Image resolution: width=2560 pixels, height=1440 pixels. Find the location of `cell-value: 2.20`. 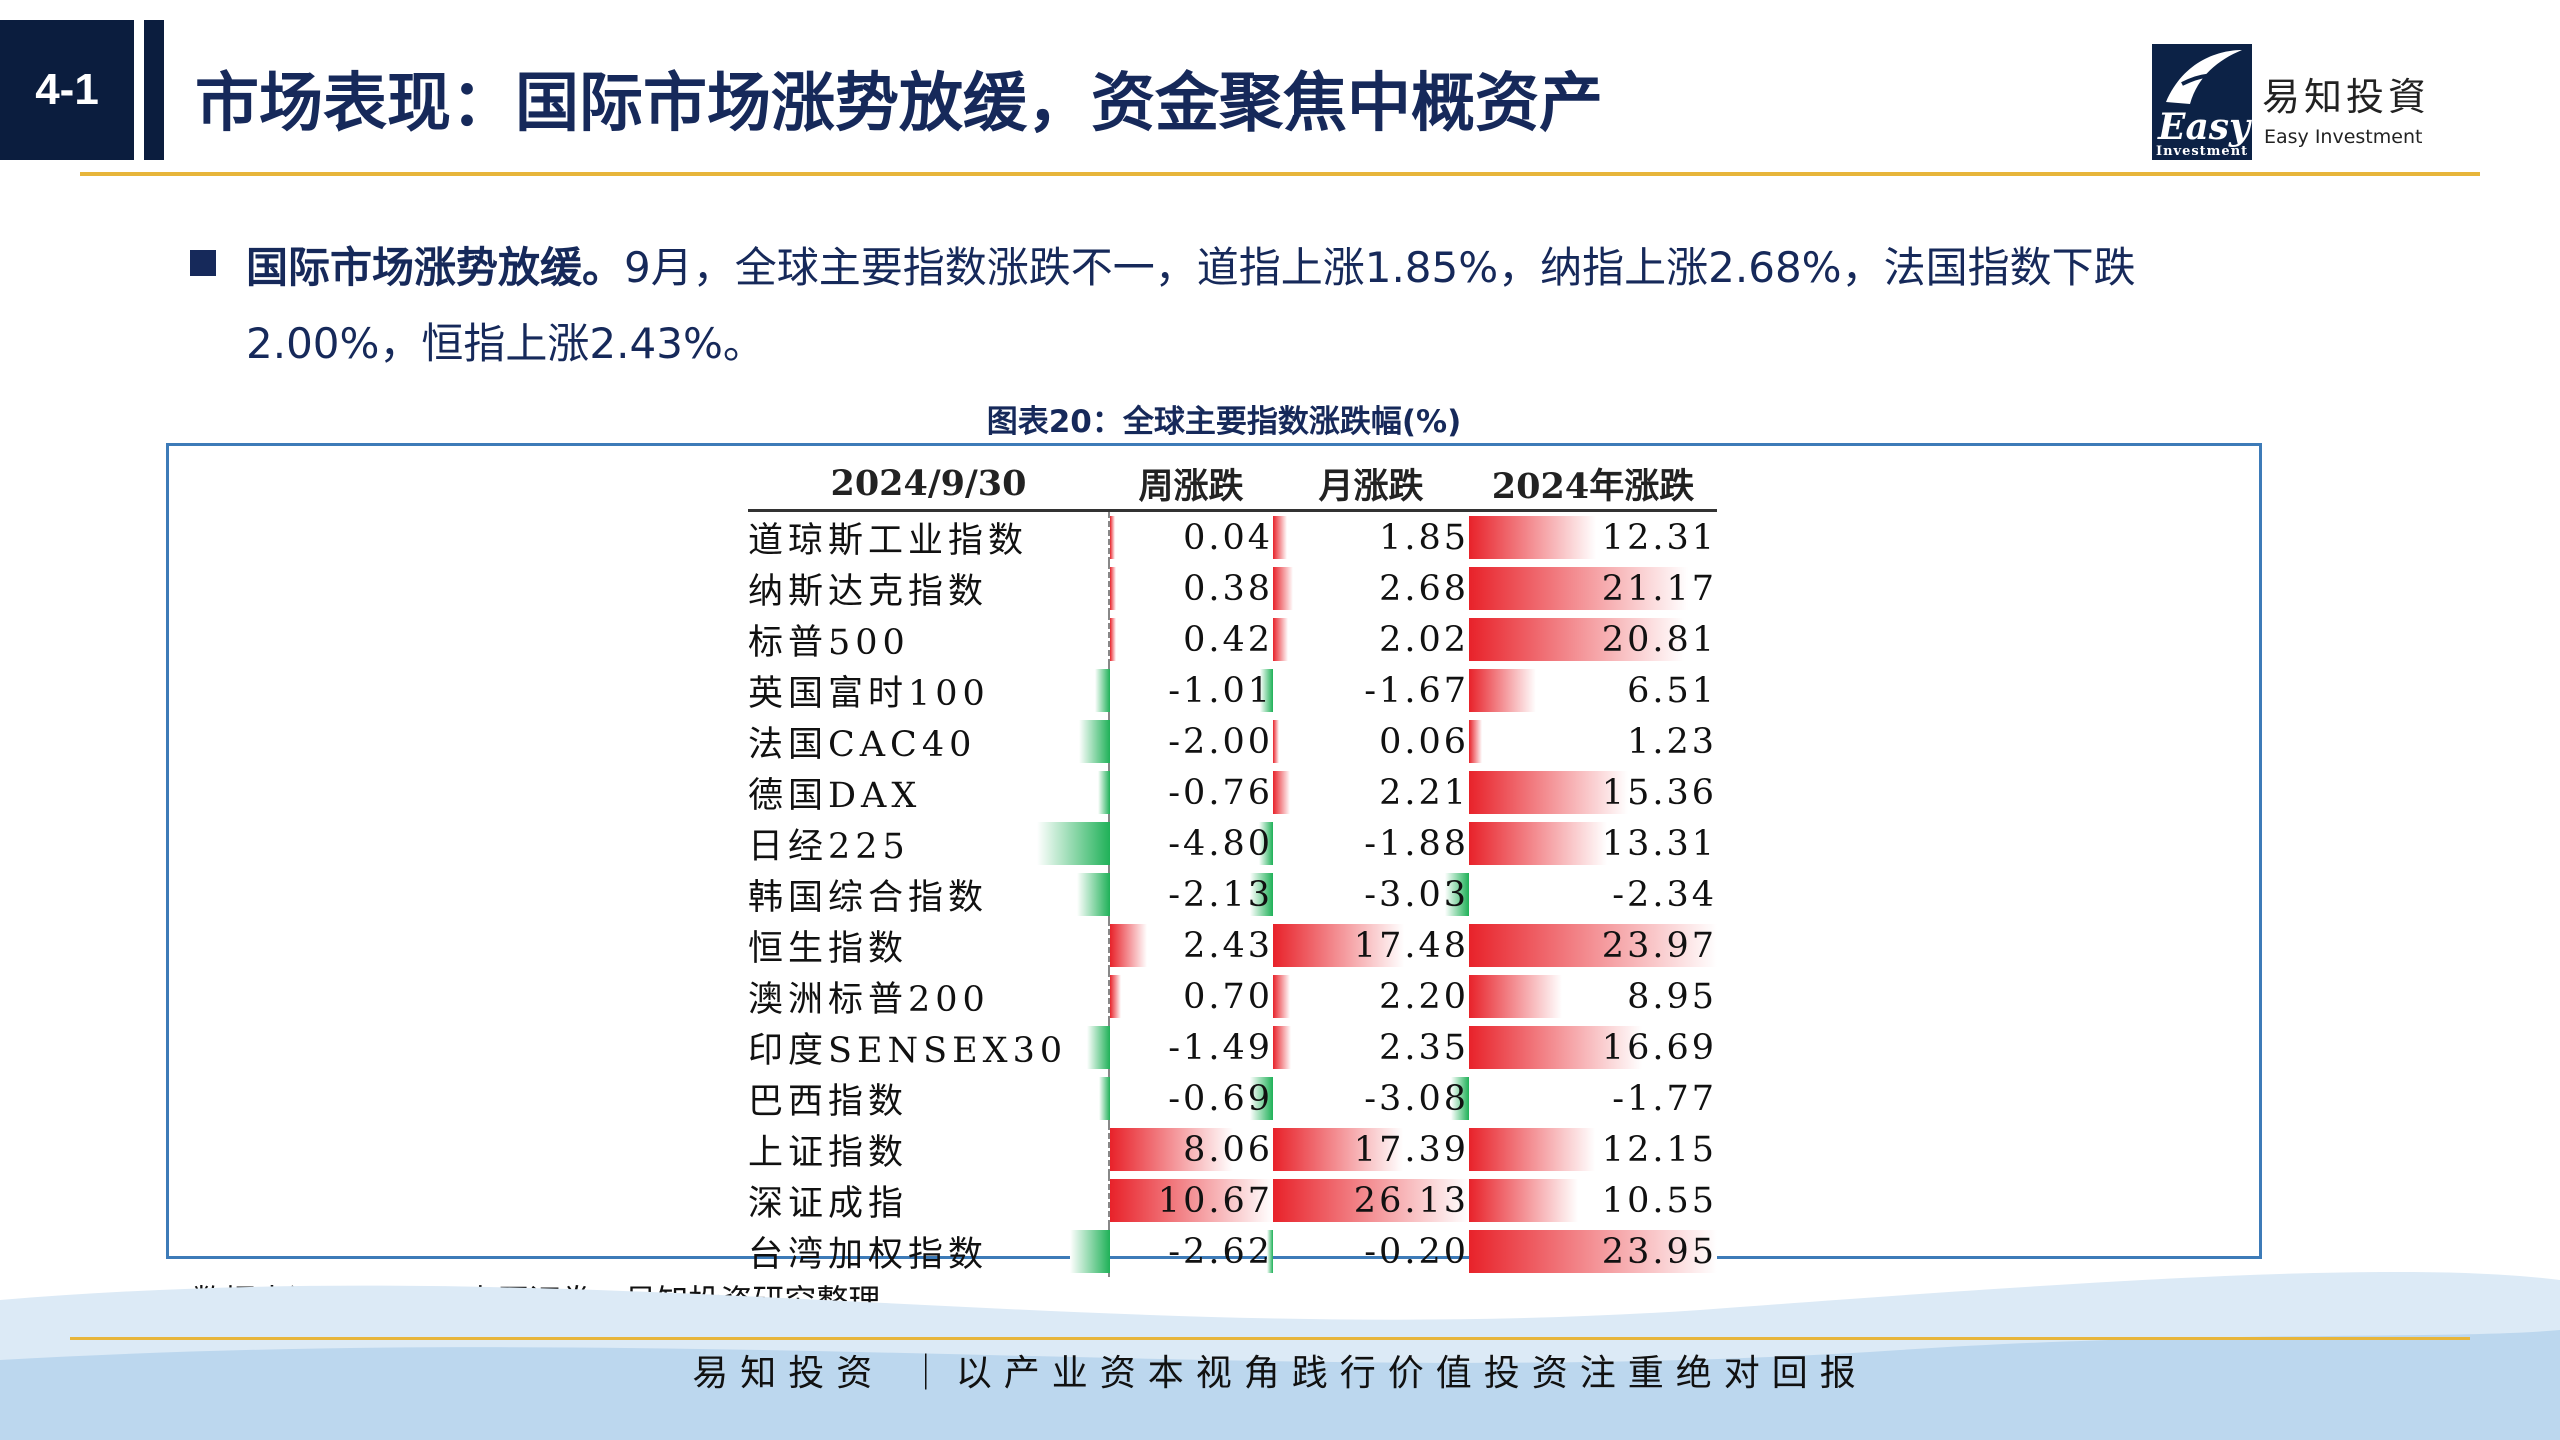

cell-value: 2.20 is located at coordinates (1424, 996).